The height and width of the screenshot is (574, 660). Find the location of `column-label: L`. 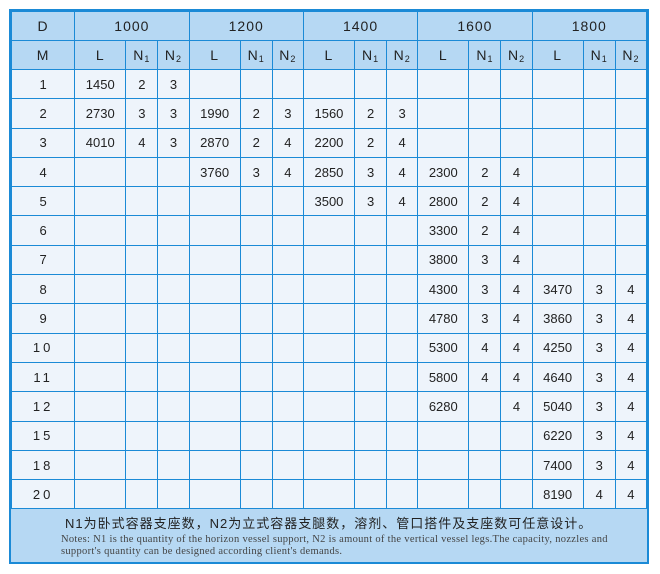

column-label: L is located at coordinates (558, 55).